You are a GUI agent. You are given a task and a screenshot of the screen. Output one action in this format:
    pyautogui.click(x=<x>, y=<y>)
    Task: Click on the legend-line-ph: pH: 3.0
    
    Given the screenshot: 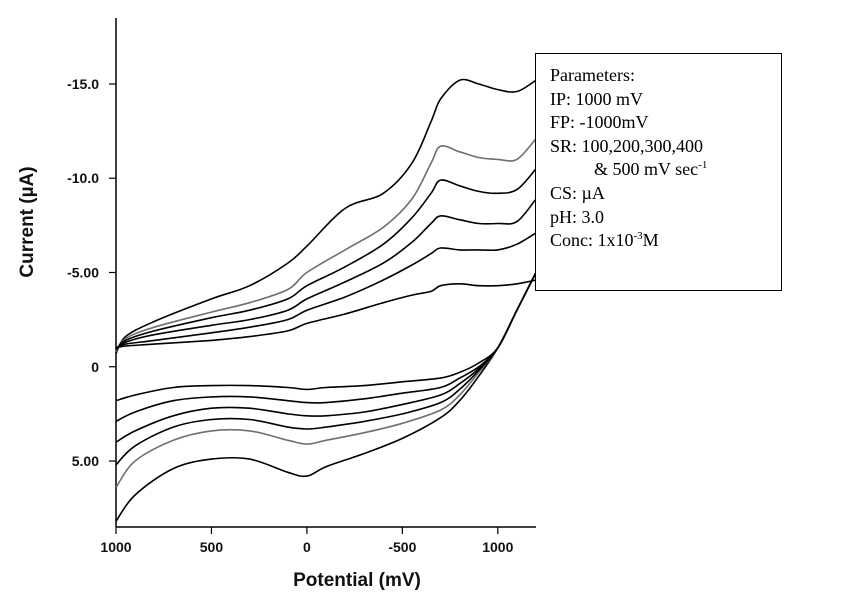 What is the action you would take?
    pyautogui.click(x=577, y=216)
    